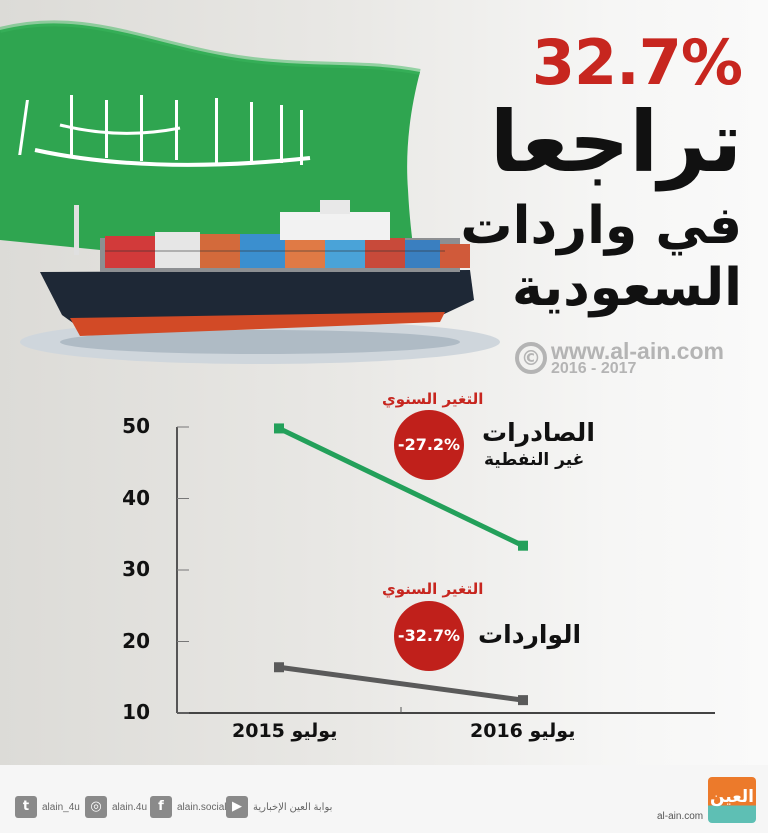  I want to click on y-tick-label: 20, so click(136, 640).